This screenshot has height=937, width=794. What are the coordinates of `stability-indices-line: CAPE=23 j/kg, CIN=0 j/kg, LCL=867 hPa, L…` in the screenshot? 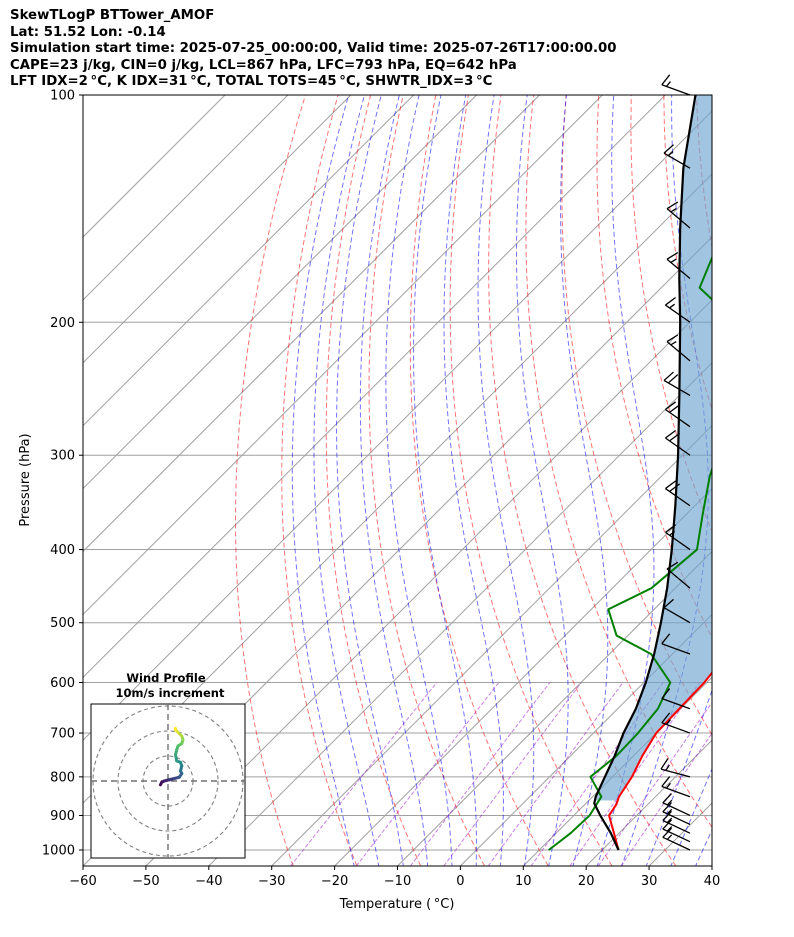 It's located at (263, 65).